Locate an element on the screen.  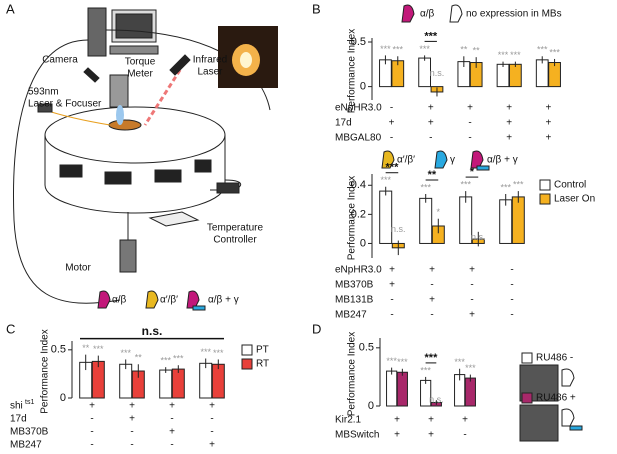
legend-label: RU486 - is located at coordinates (554, 358).